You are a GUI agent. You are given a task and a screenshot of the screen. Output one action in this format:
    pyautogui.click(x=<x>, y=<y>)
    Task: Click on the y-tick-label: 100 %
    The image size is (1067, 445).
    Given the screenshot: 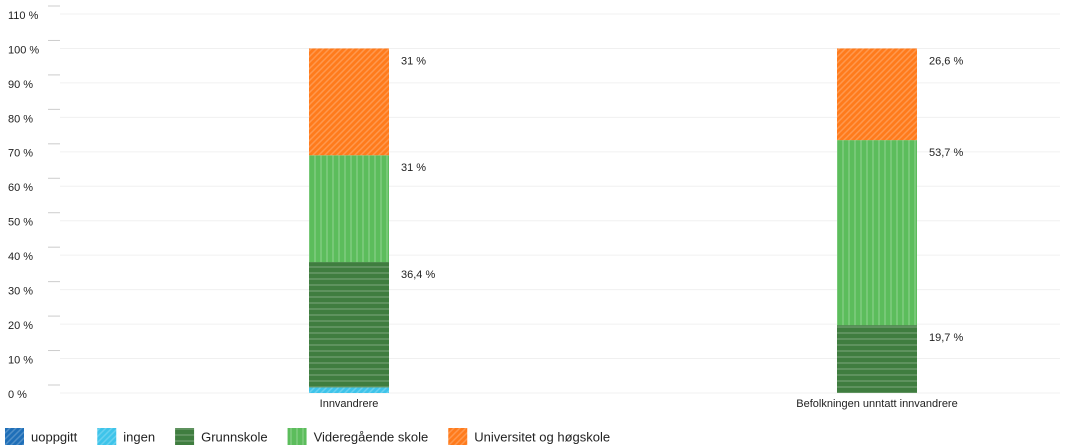 What is the action you would take?
    pyautogui.click(x=23, y=50)
    